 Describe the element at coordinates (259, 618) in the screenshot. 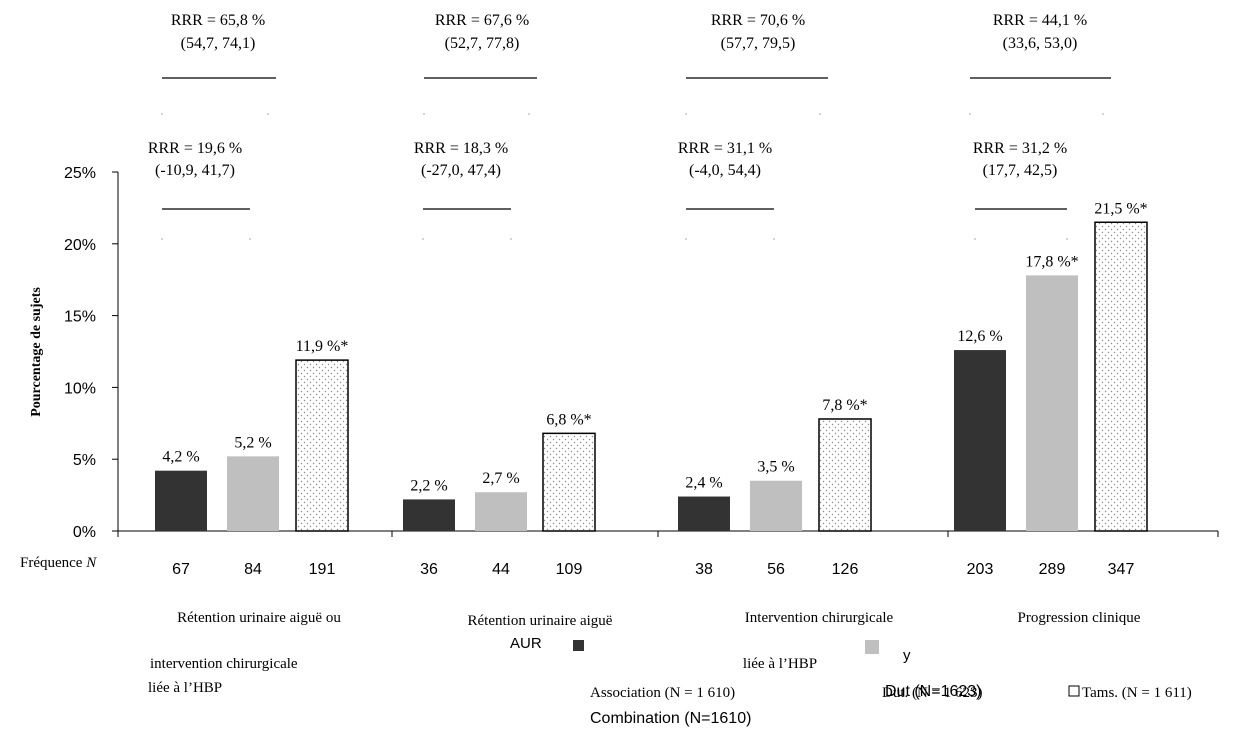

I see `category-label: Rétention urinaire aiguë ou` at that location.